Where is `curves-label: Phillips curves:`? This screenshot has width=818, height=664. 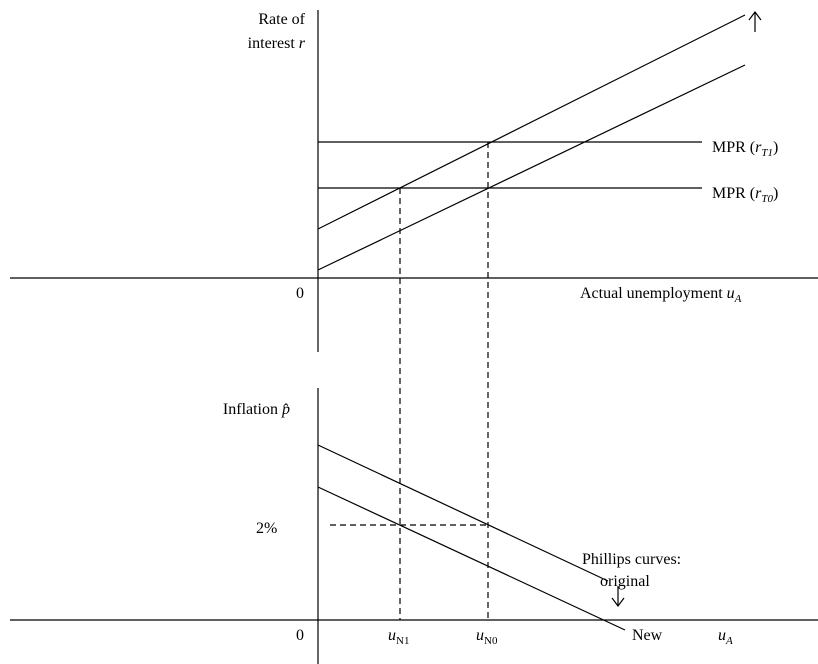 curves-label: Phillips curves: is located at coordinates (631, 559).